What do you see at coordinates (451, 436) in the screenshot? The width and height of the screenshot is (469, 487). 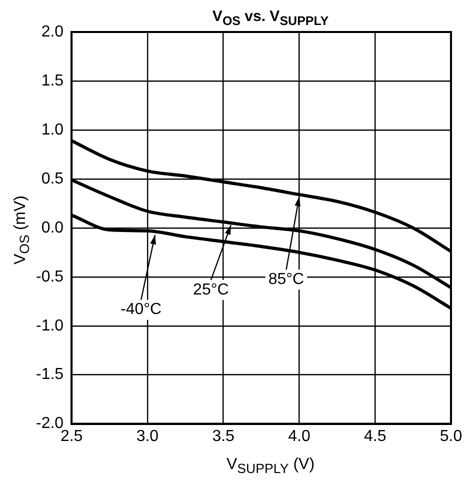 I see `x-tick-label: 5.0` at bounding box center [451, 436].